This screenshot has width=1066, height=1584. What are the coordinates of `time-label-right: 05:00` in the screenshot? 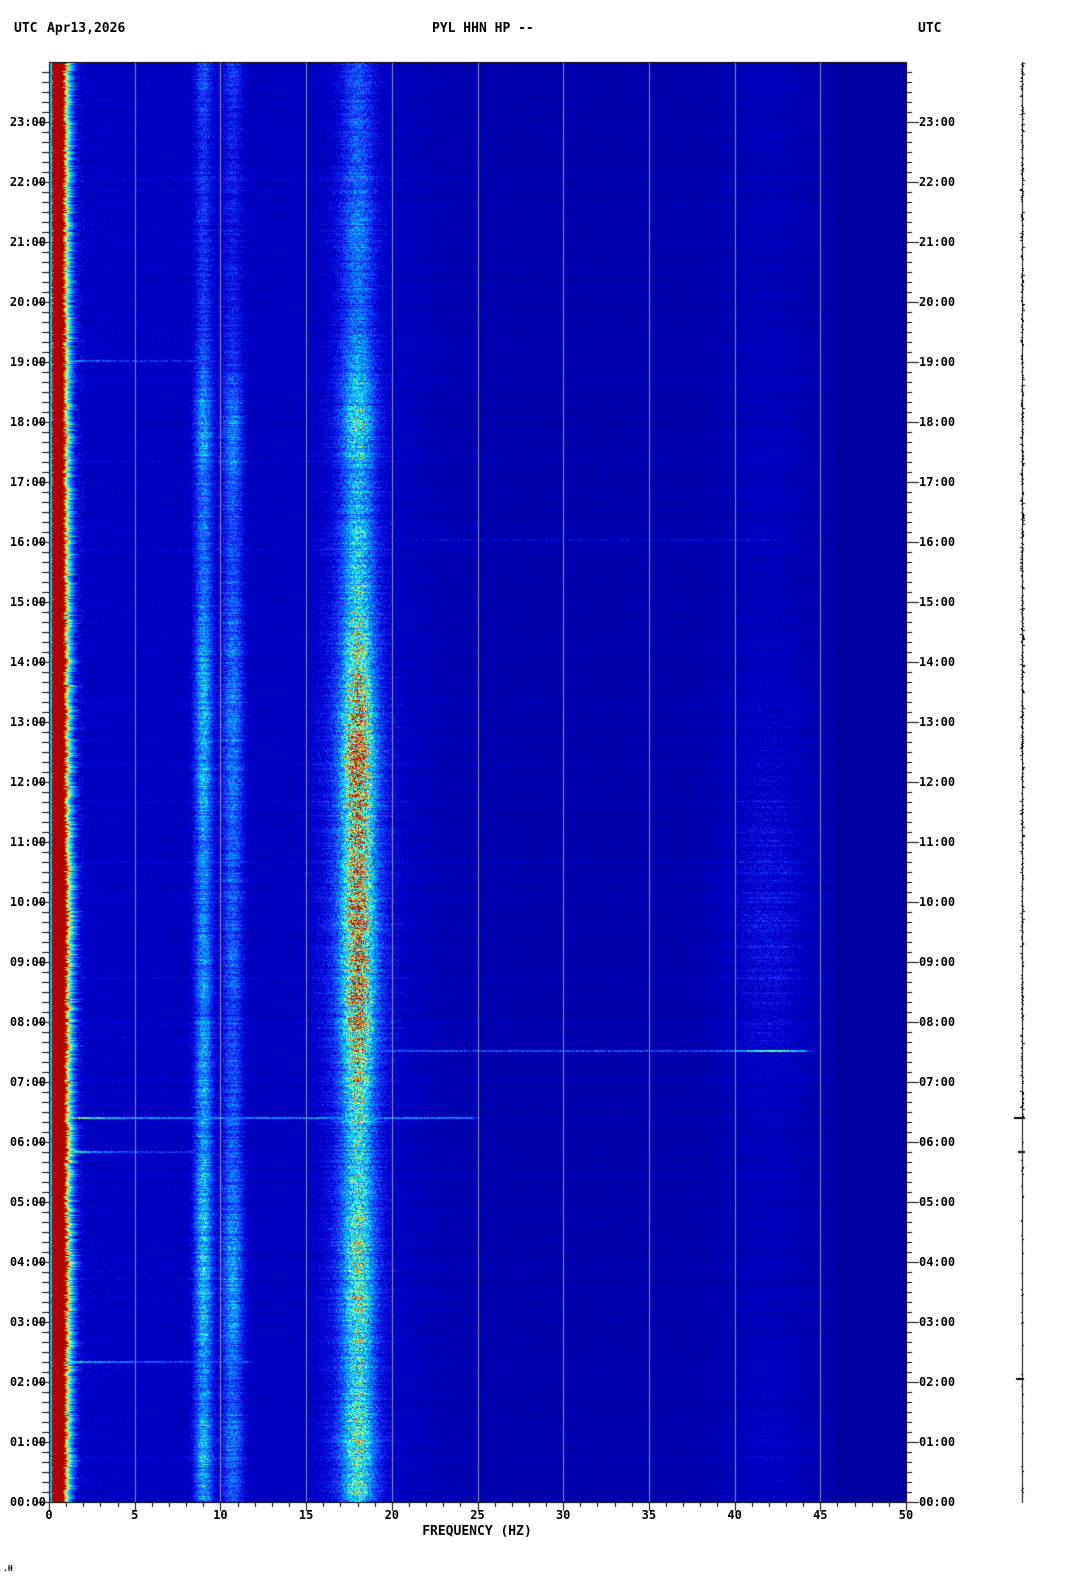 It's located at (937, 1202).